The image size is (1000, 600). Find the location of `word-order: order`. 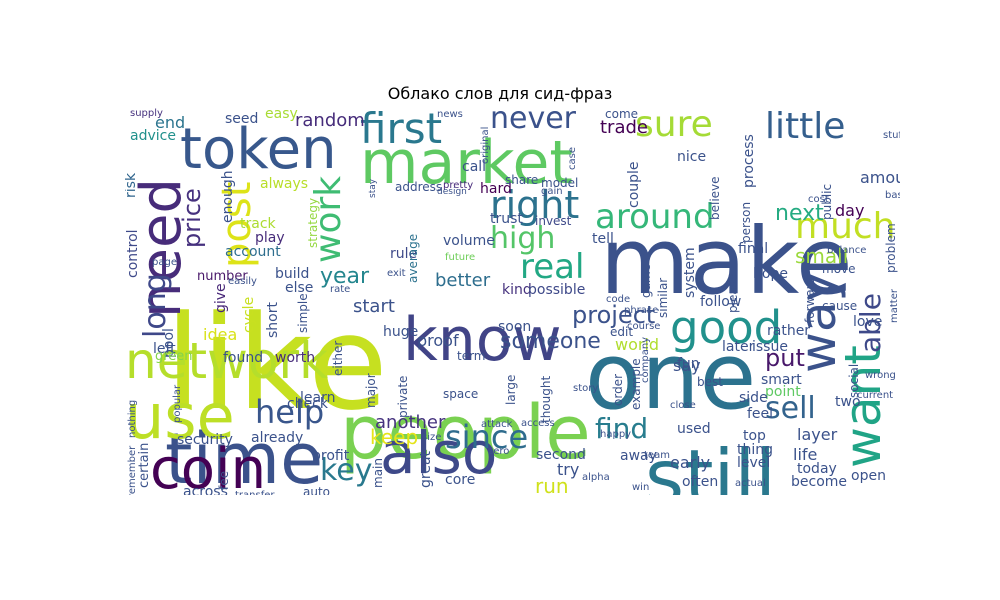

word-order: order is located at coordinates (618, 390).